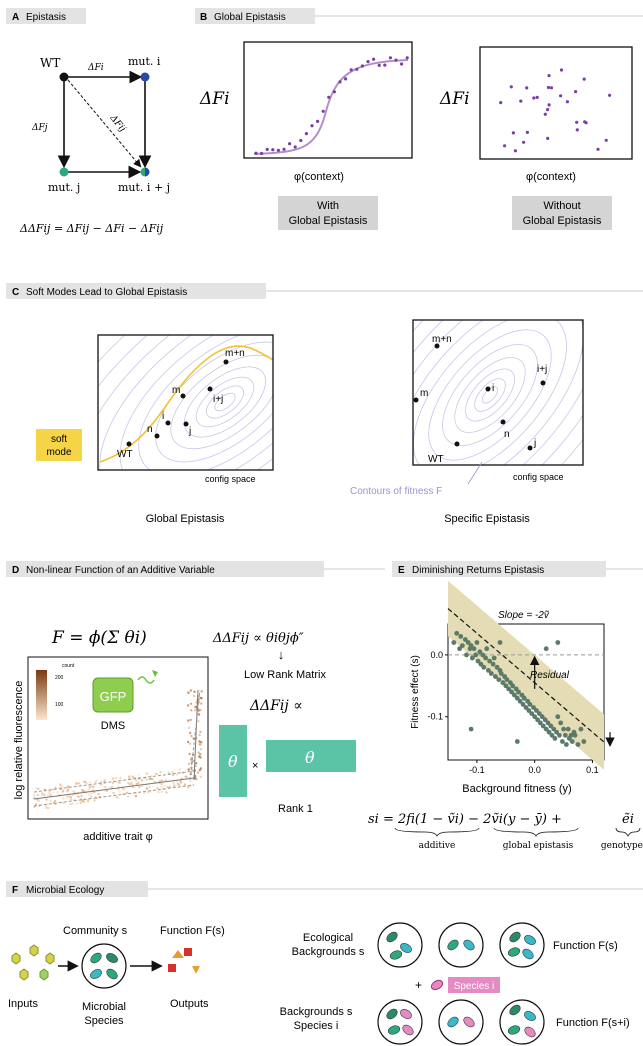  What do you see at coordinates (15, 890) in the screenshot?
I see `svg-text: F` at bounding box center [15, 890].